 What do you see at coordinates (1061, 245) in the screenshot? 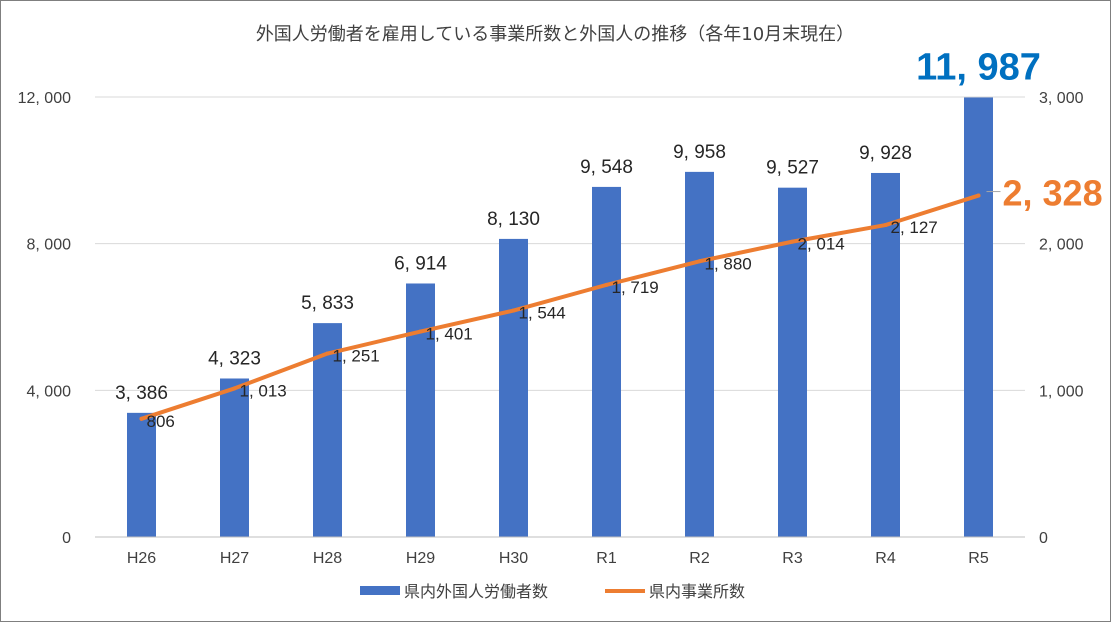
I see `right-tick-label: 2, 000` at bounding box center [1061, 245].